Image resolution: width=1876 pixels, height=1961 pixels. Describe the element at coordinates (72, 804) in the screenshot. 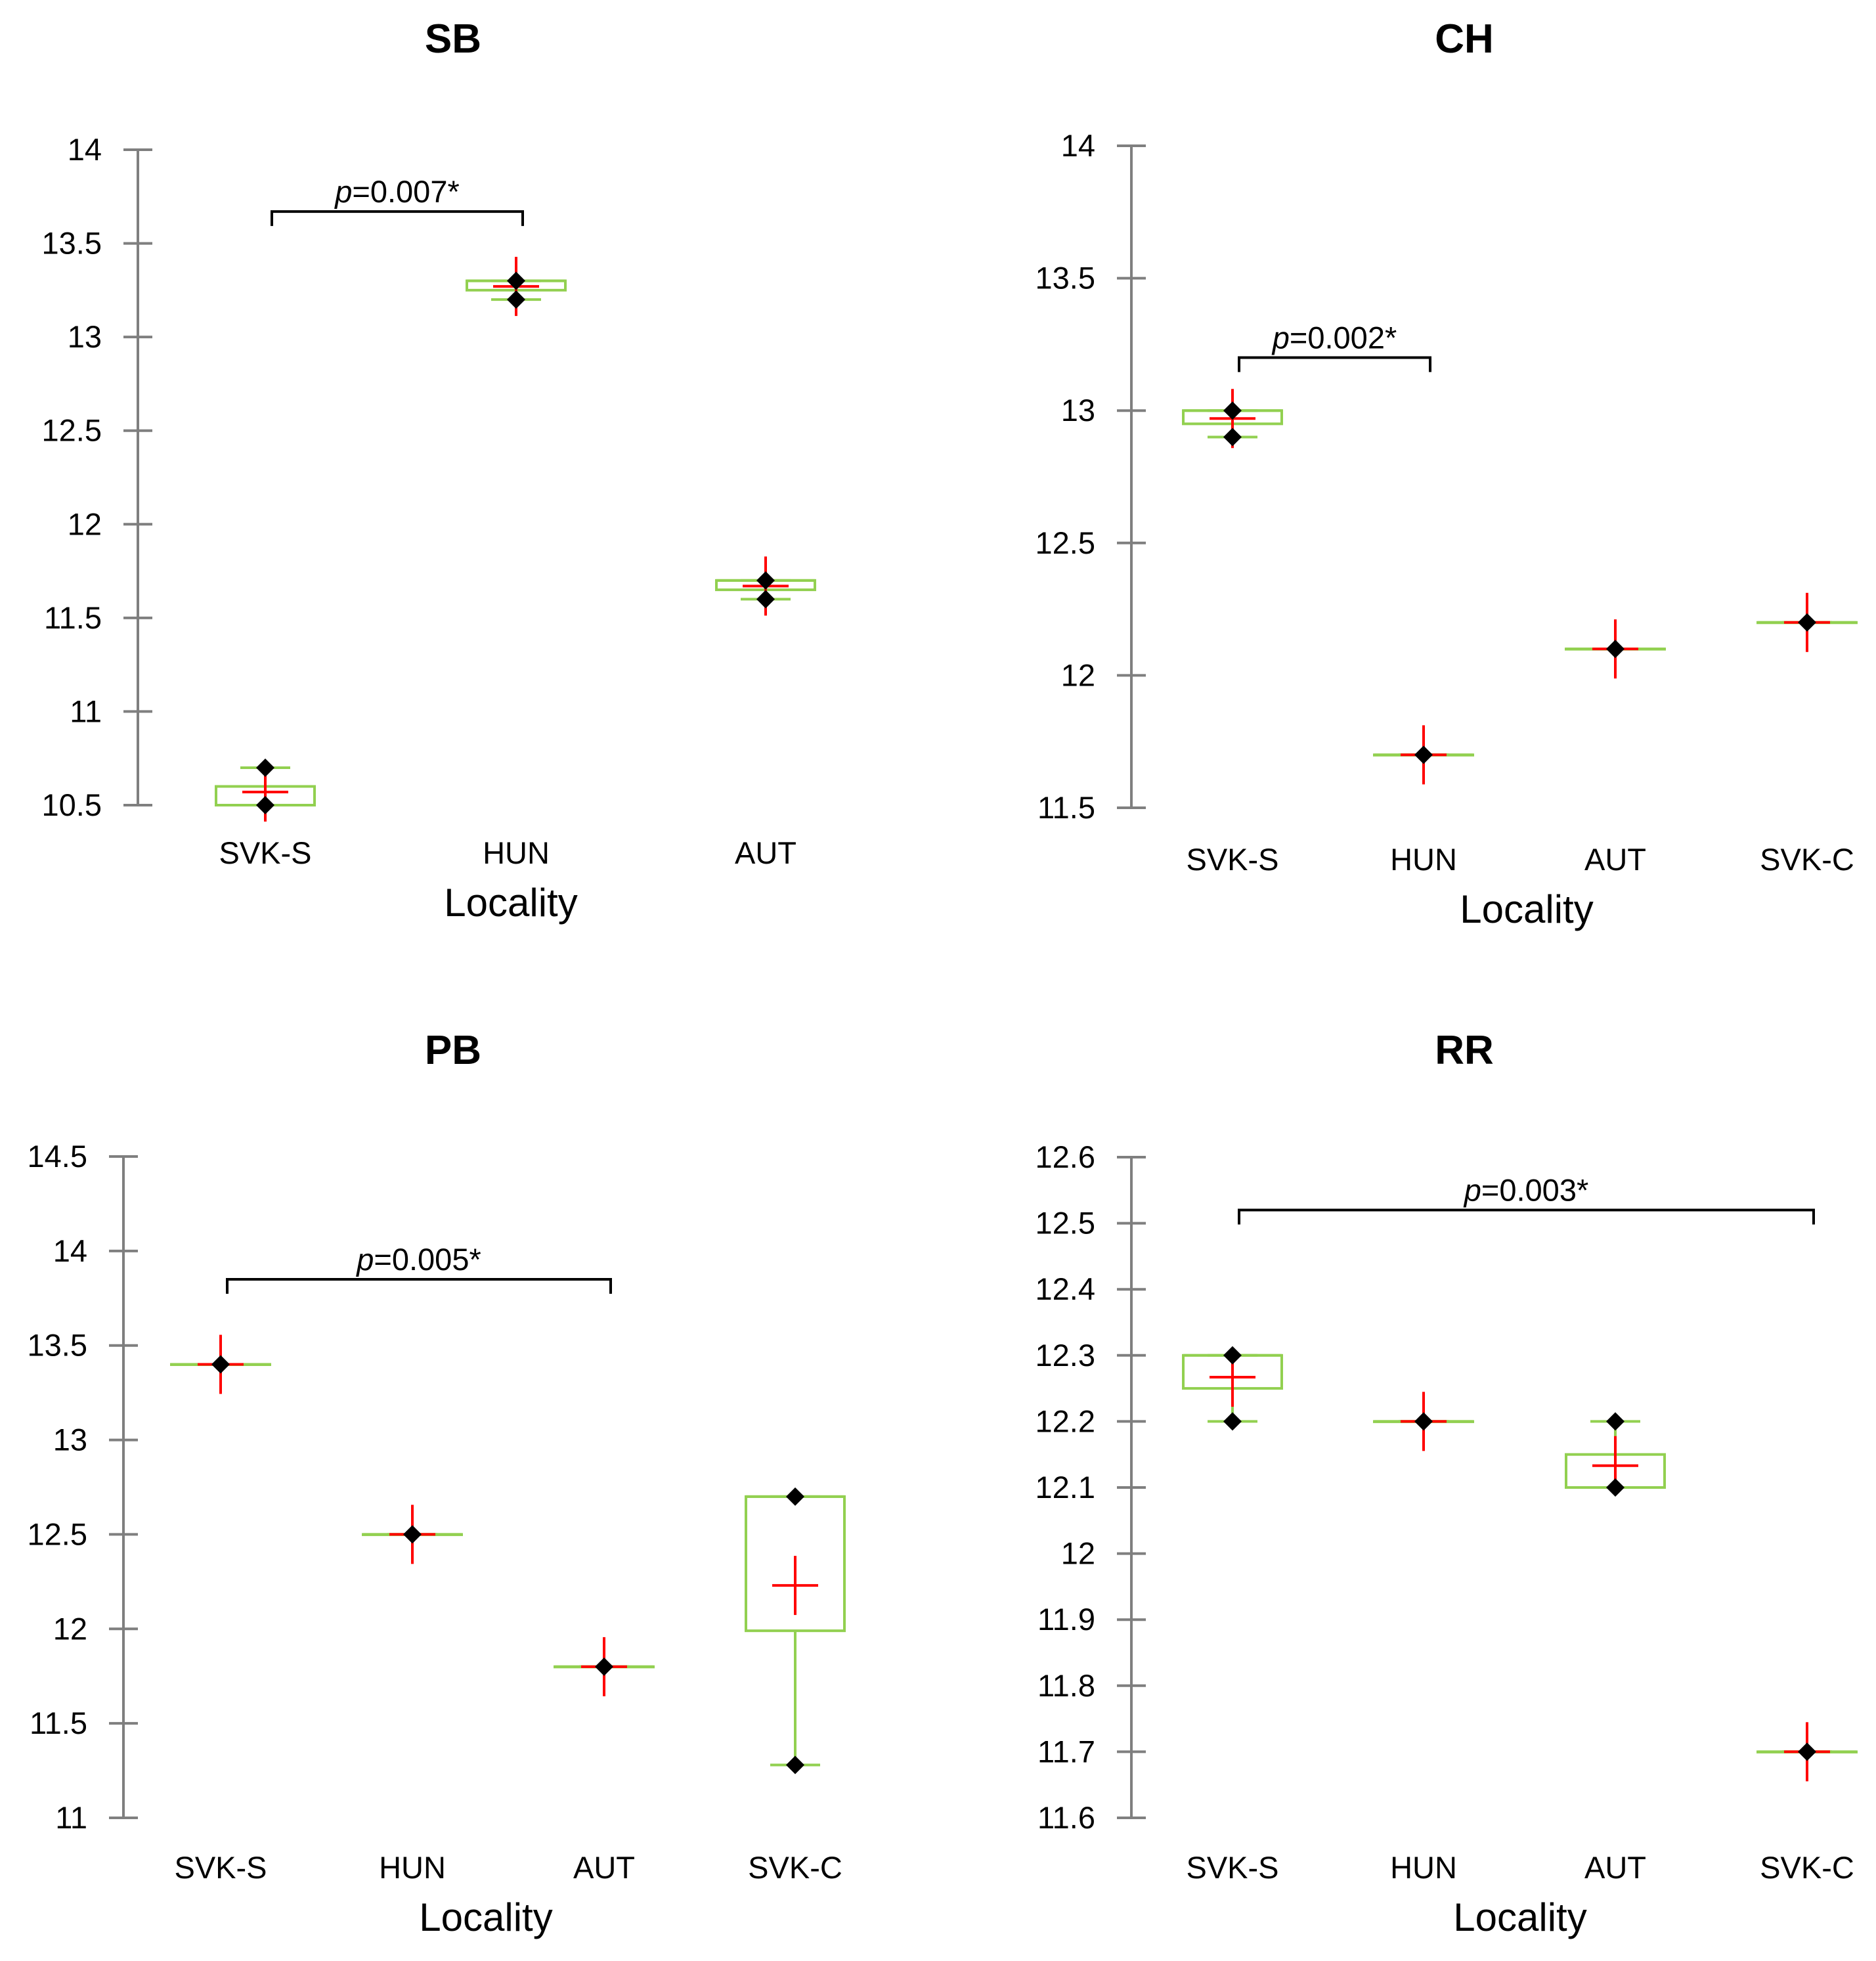

I see `y-tick-label: 10.5` at that location.